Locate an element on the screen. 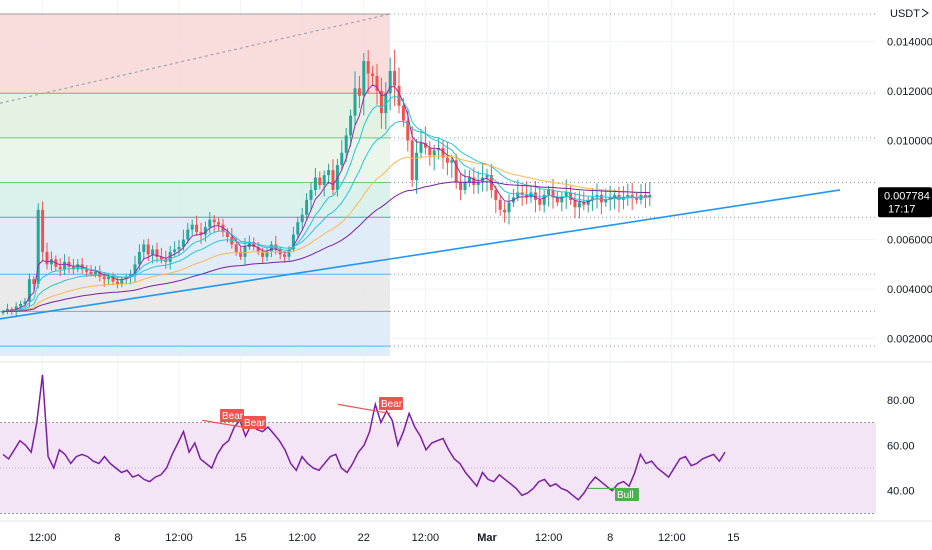  currency-chevron-icon is located at coordinates (925, 13).